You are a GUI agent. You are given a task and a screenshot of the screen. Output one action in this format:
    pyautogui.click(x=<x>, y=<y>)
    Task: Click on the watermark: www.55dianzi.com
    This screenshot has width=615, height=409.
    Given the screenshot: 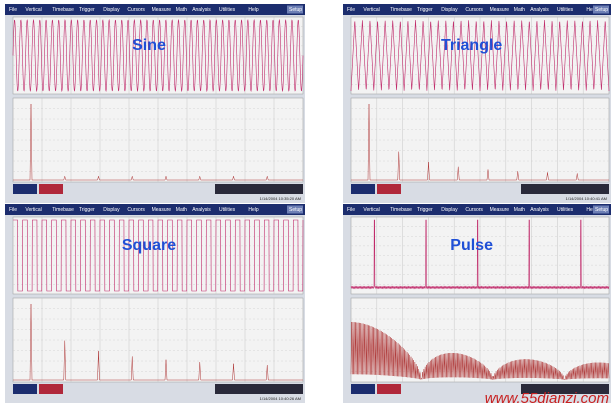 What is the action you would take?
    pyautogui.click(x=546, y=398)
    